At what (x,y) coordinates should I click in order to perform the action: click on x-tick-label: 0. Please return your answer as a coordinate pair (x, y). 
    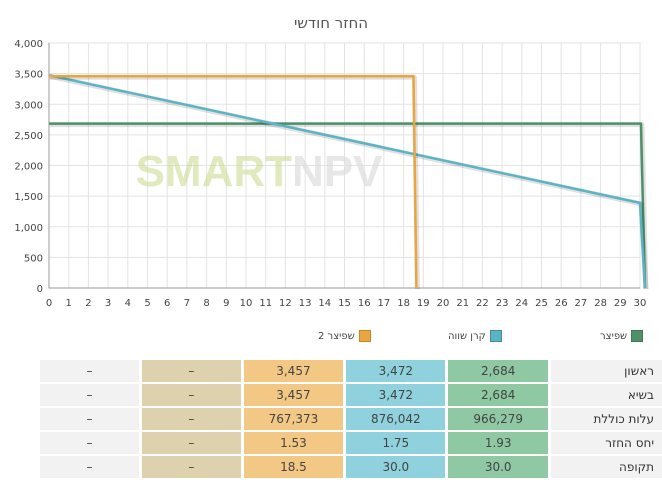
    Looking at the image, I should click on (49, 303).